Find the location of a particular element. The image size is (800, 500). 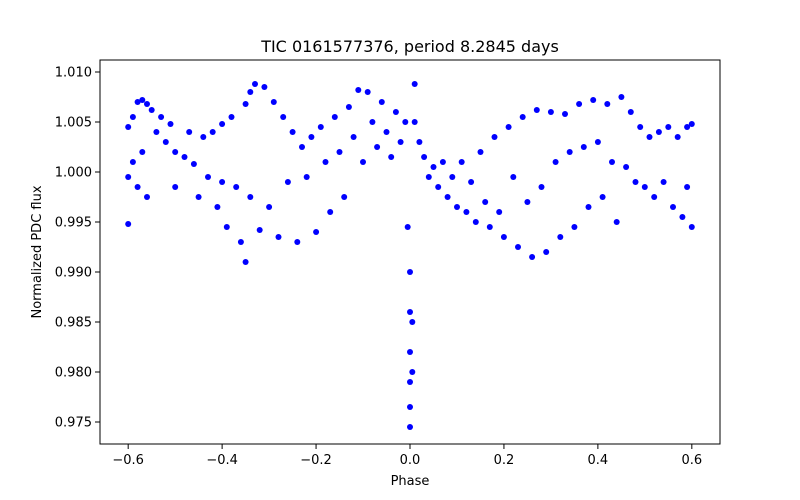

x-tick-label: 0.6 is located at coordinates (691, 460).